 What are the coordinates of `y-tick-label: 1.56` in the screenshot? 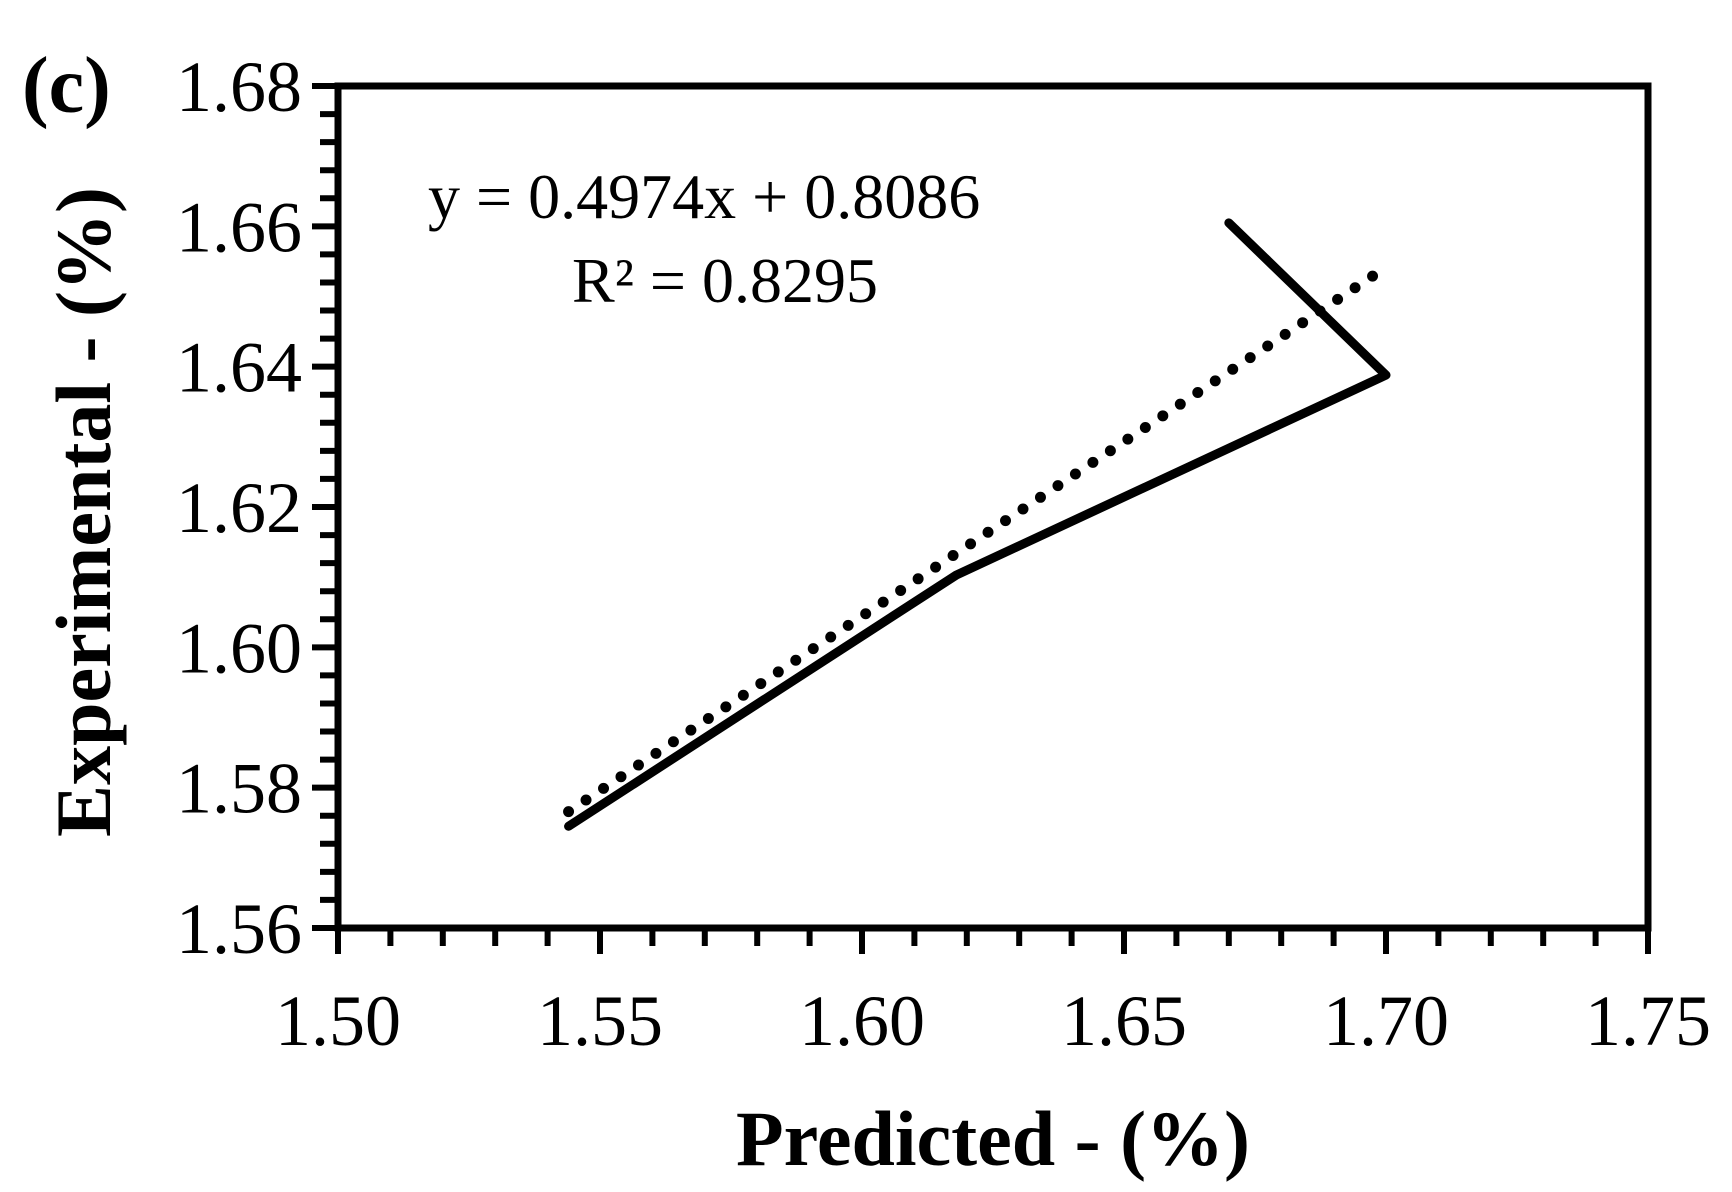 It's located at (239, 929).